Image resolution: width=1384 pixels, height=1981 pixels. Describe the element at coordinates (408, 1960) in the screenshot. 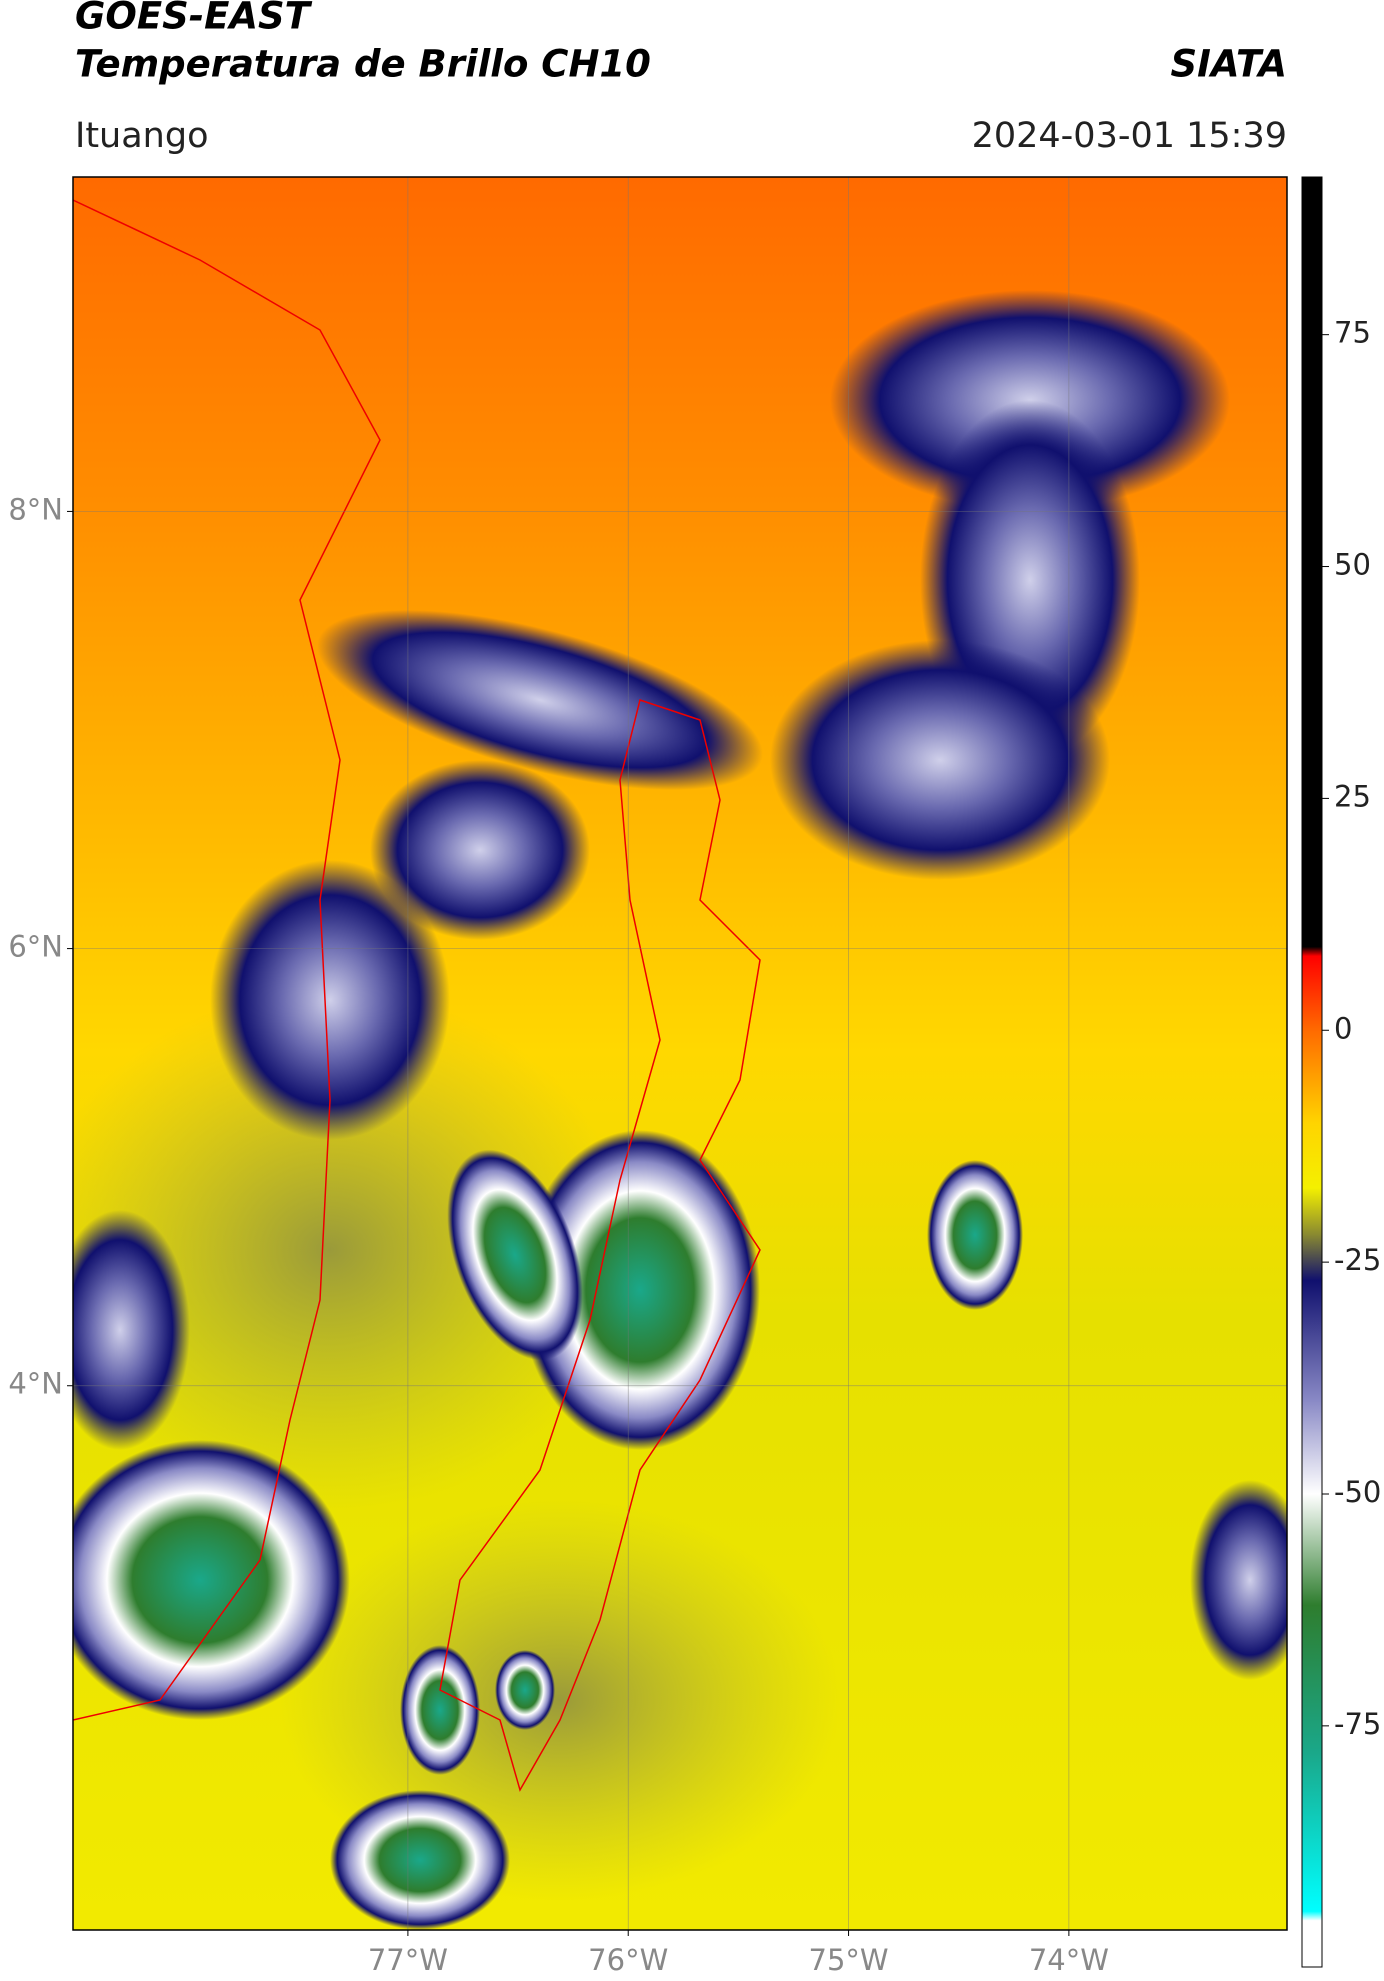

I see `x-tick-label: 77°W` at that location.